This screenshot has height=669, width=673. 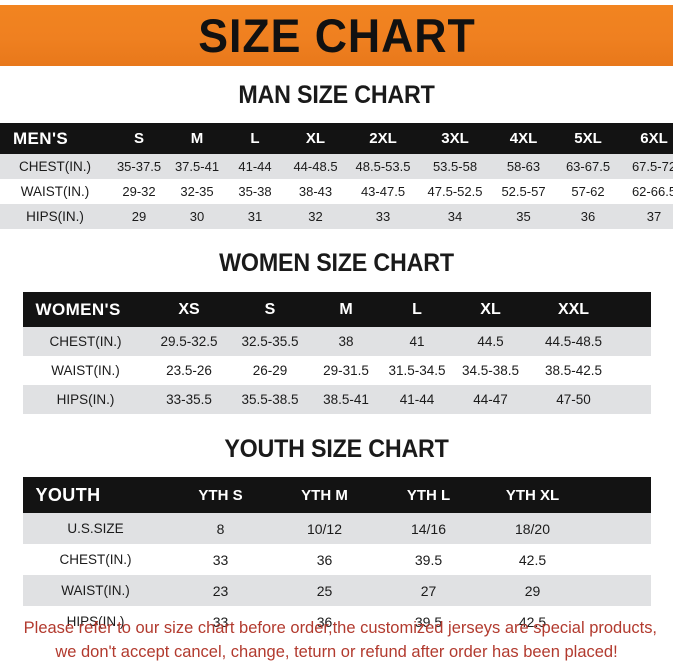 What do you see at coordinates (646, 166) in the screenshot?
I see `man-cell: 67.5-72` at bounding box center [646, 166].